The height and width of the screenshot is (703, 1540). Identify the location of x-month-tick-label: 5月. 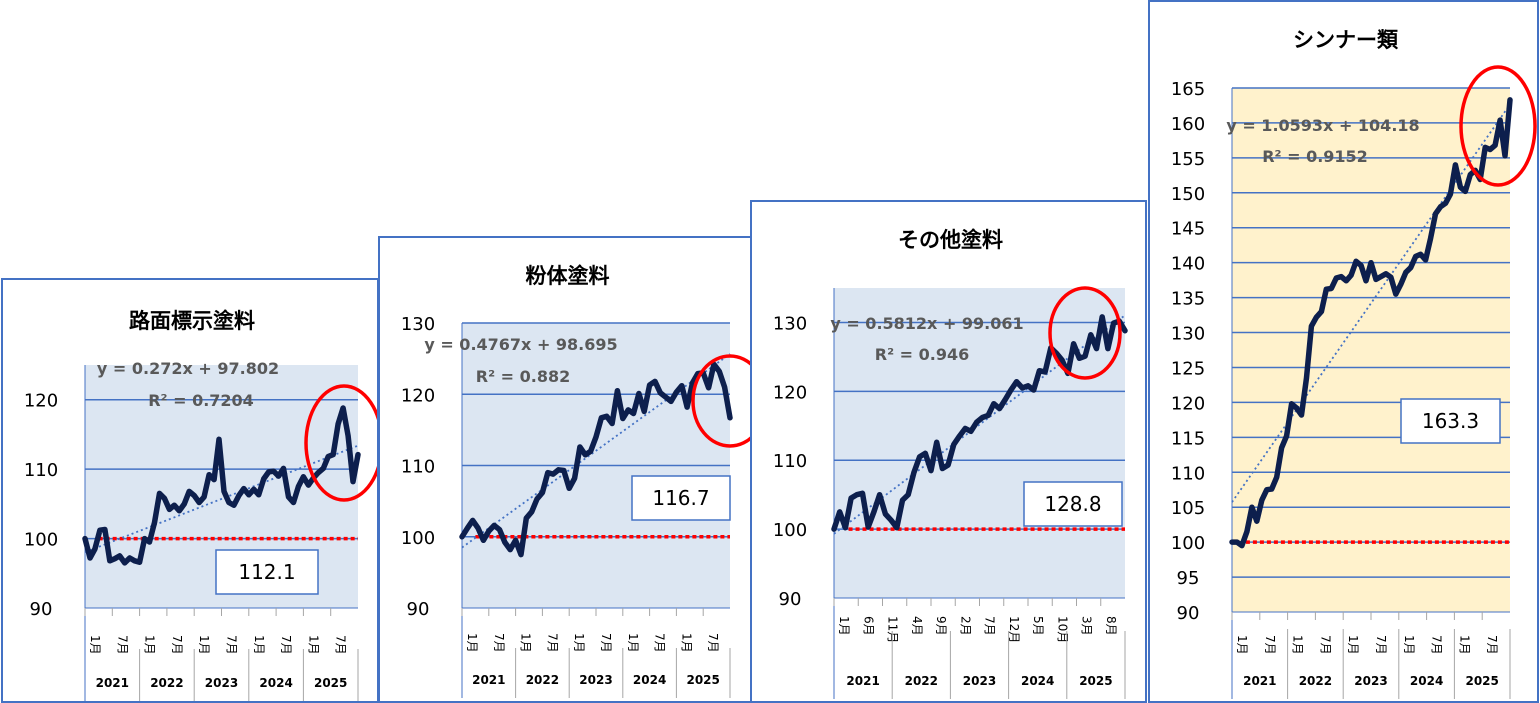
(1038, 626).